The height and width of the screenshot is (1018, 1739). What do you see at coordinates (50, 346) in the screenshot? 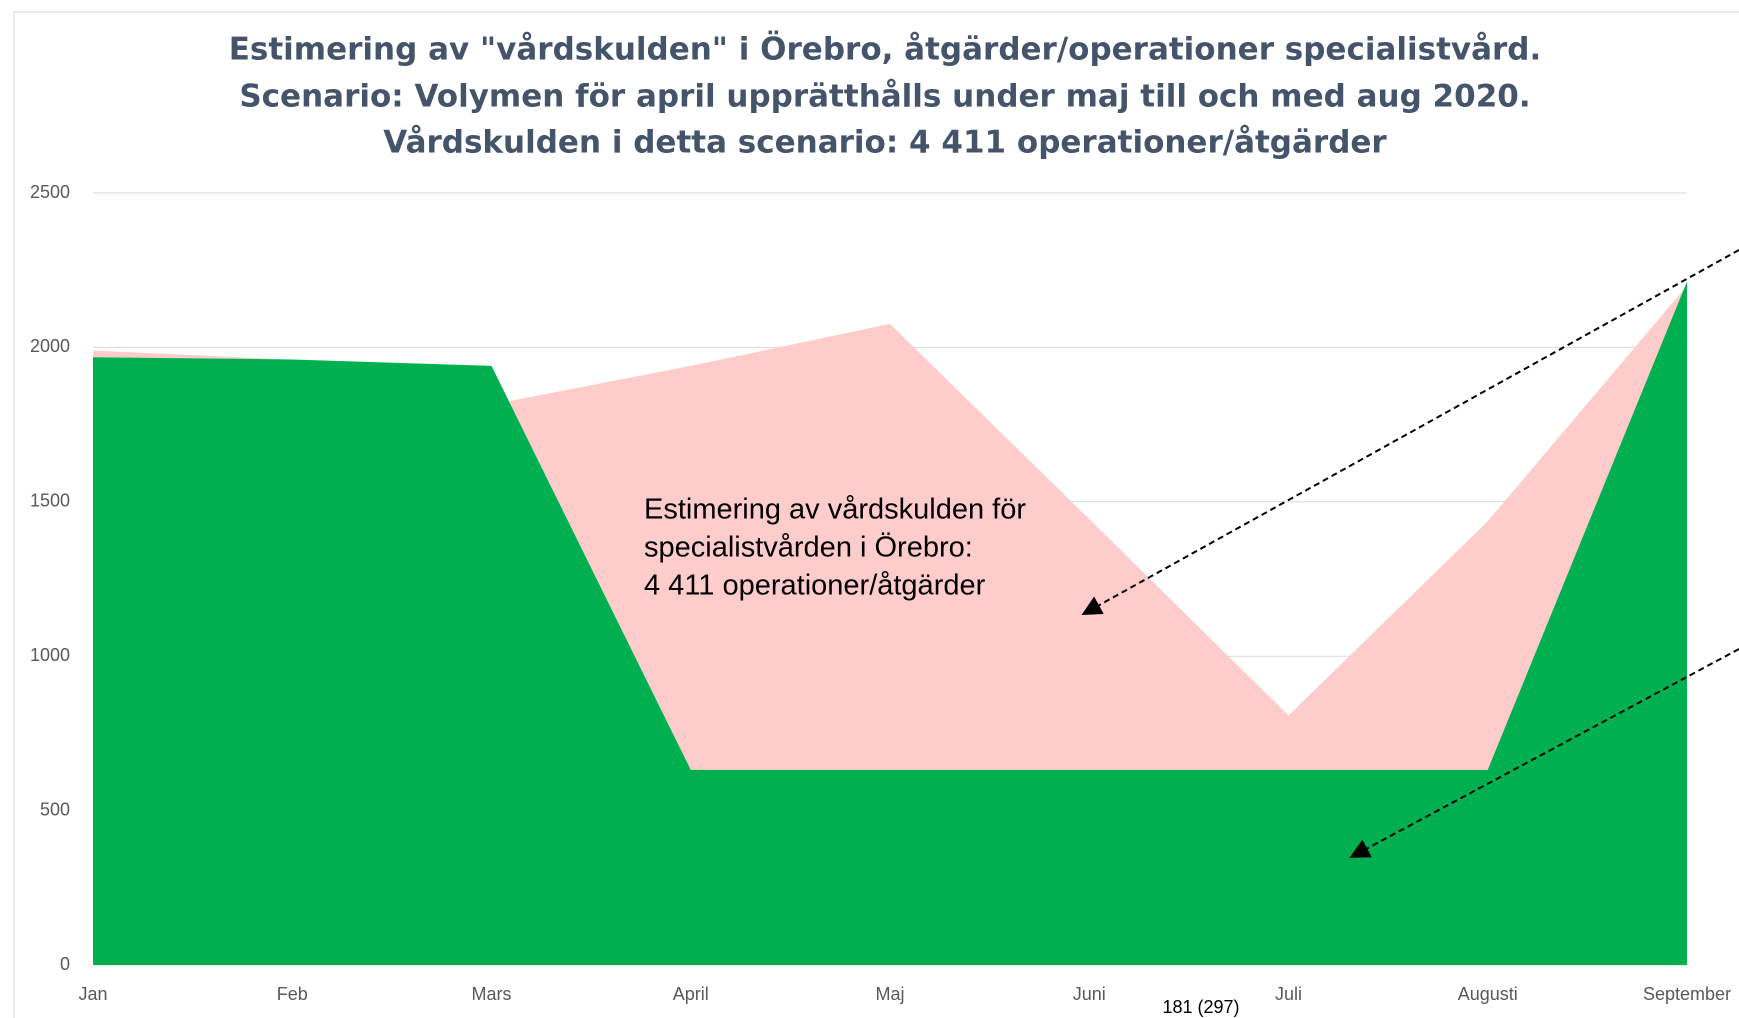
I see `y-tick-label: 2000` at bounding box center [50, 346].